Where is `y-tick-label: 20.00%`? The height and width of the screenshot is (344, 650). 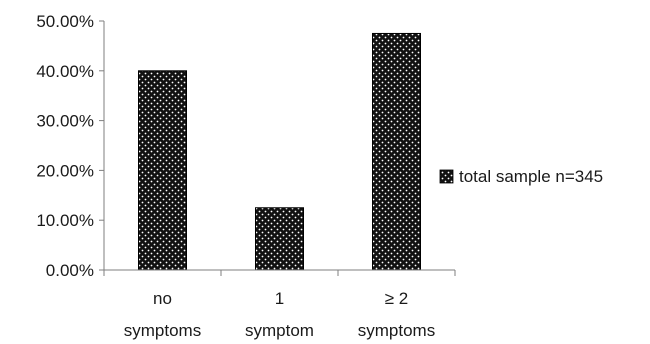
y-tick-label: 20.00% is located at coordinates (65, 170).